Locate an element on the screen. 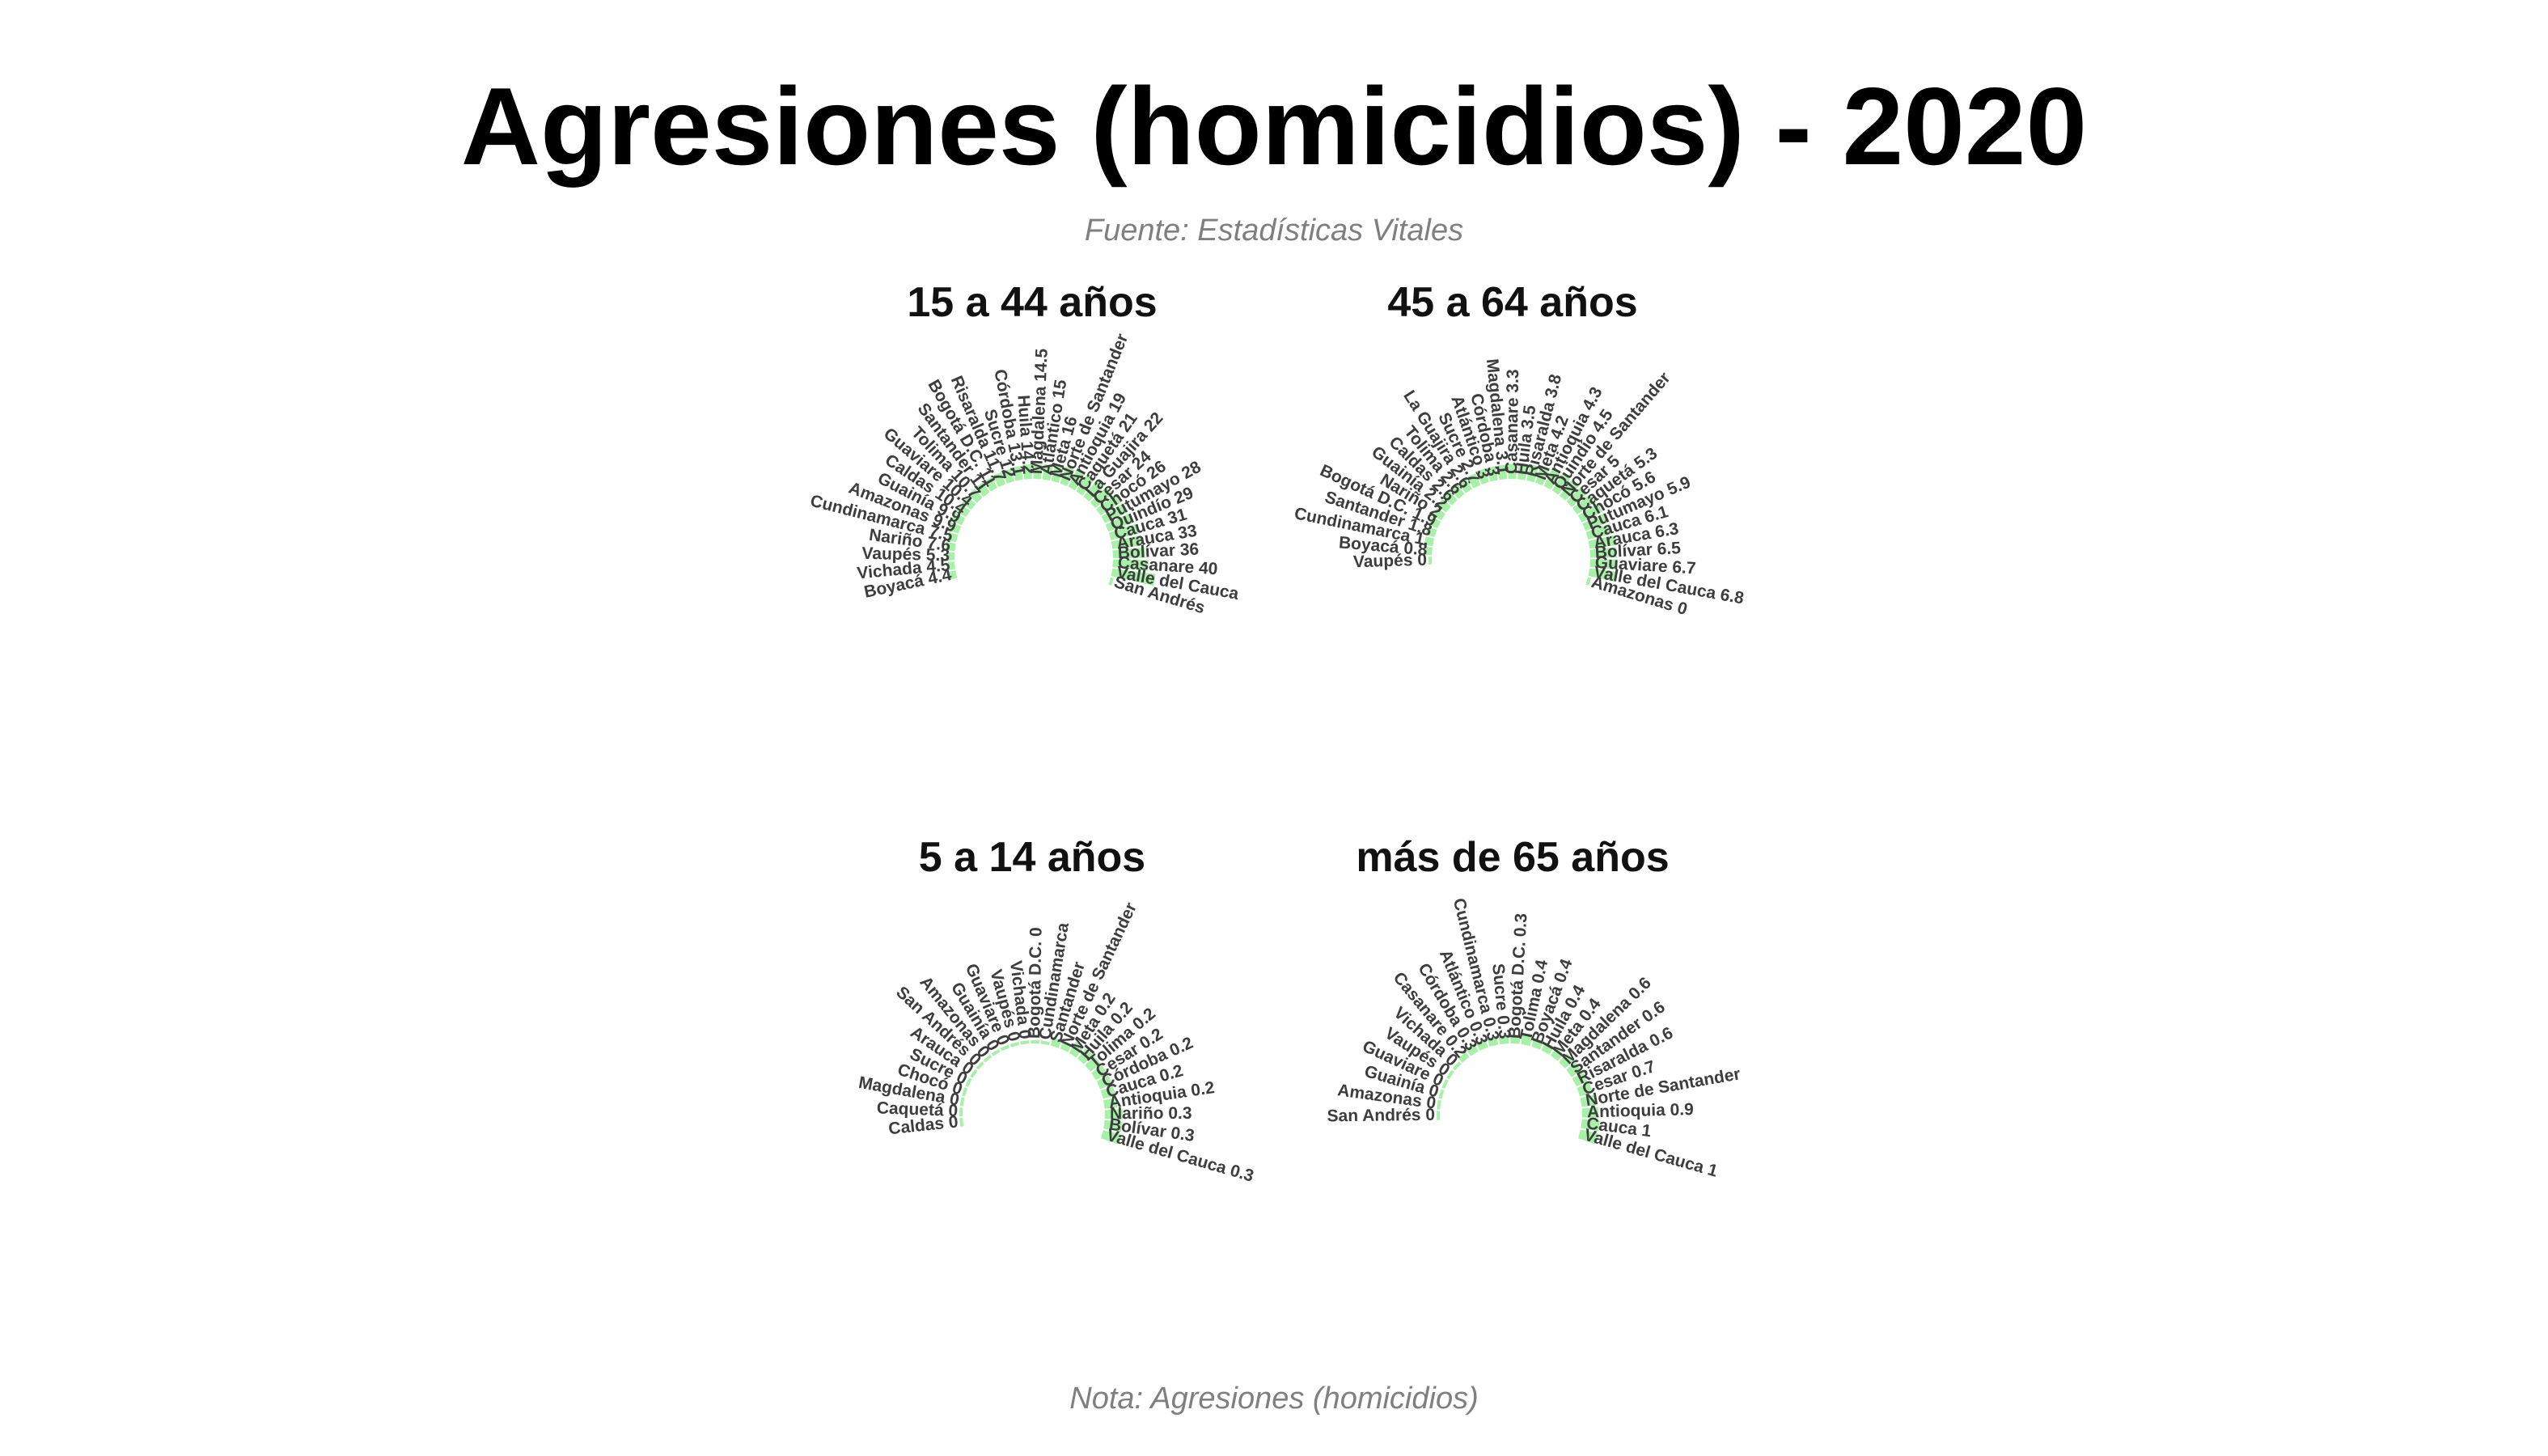  bar-la-guajira is located at coordinates (1465, 486).